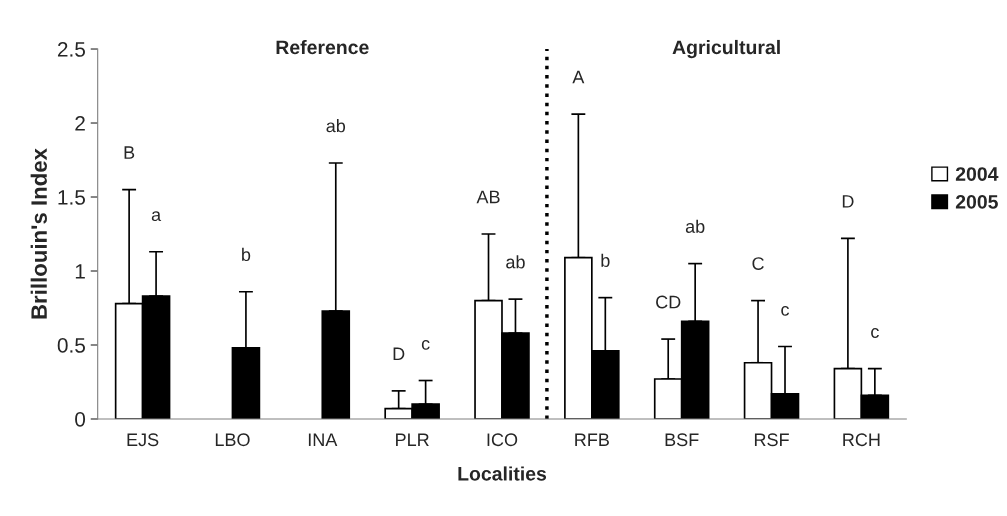 The image size is (1007, 516). I want to click on annotation: a, so click(156, 216).